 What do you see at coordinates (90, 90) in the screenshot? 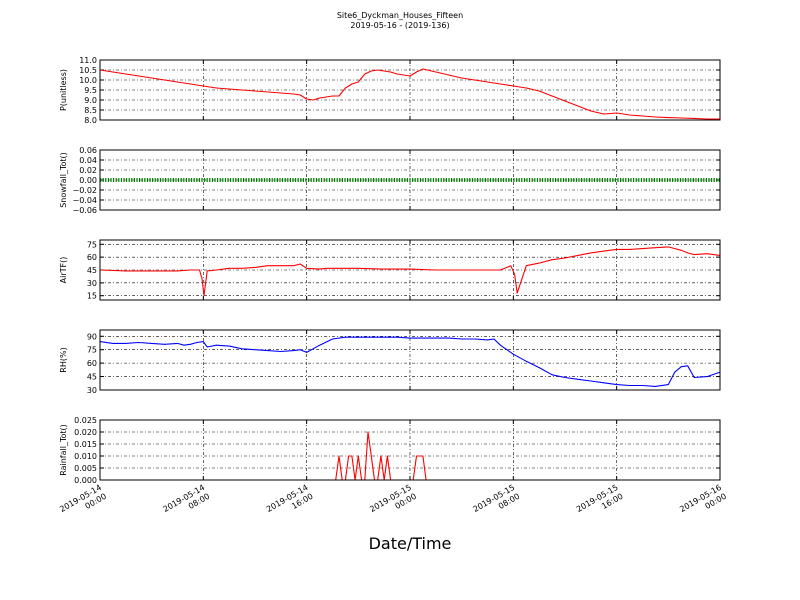
I see `p-unitless-ytick-label: 9.5` at bounding box center [90, 90].